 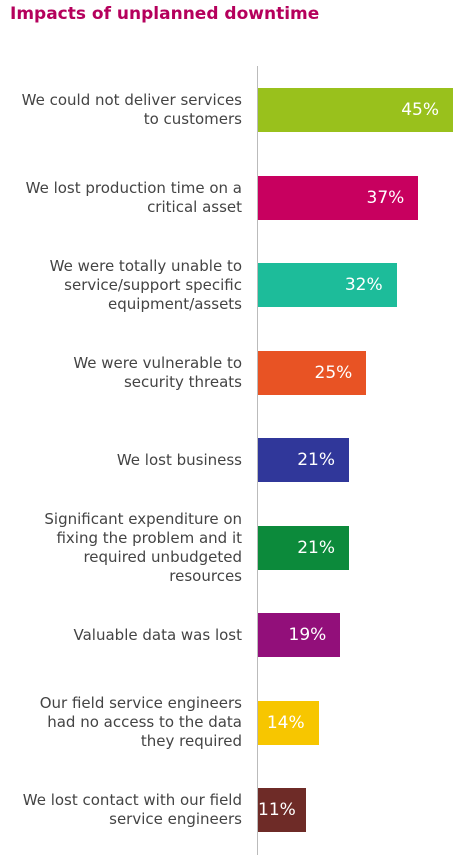 What do you see at coordinates (157, 634) in the screenshot?
I see `category-label: Valuable data was lost` at bounding box center [157, 634].